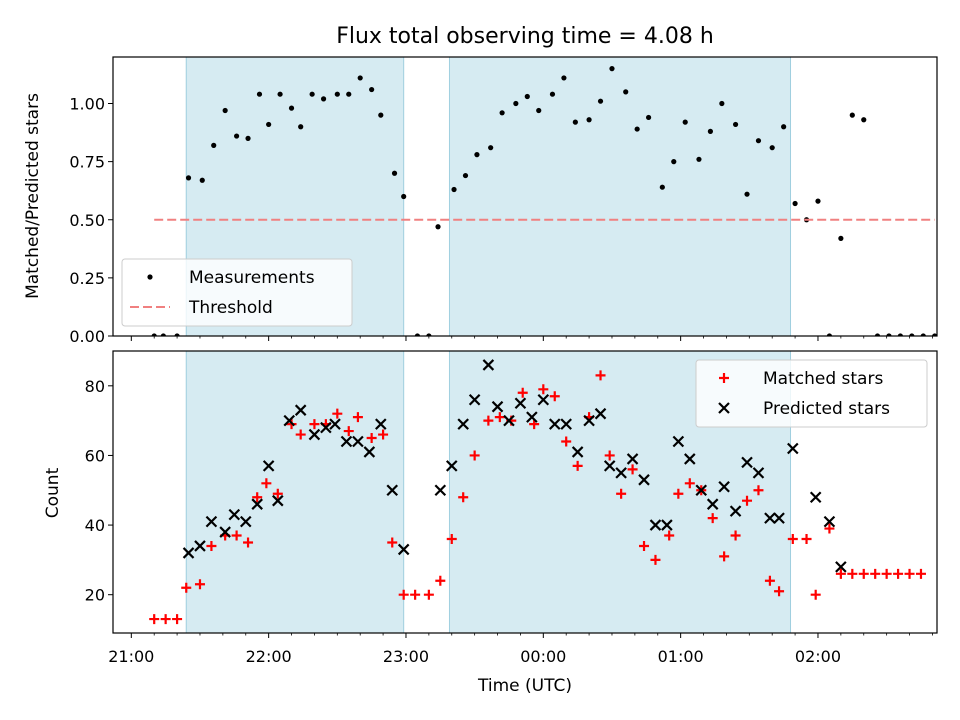 This screenshot has height=720, width=960. What do you see at coordinates (818, 656) in the screenshot?
I see `x-tick-label: 02:00` at bounding box center [818, 656].